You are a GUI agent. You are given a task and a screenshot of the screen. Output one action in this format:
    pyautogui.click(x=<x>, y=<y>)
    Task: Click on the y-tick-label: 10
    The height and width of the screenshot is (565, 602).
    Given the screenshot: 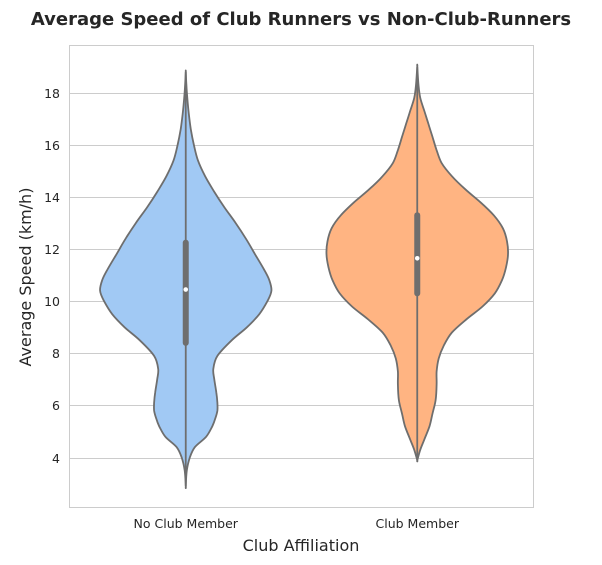 What is the action you would take?
    pyautogui.click(x=52, y=301)
    